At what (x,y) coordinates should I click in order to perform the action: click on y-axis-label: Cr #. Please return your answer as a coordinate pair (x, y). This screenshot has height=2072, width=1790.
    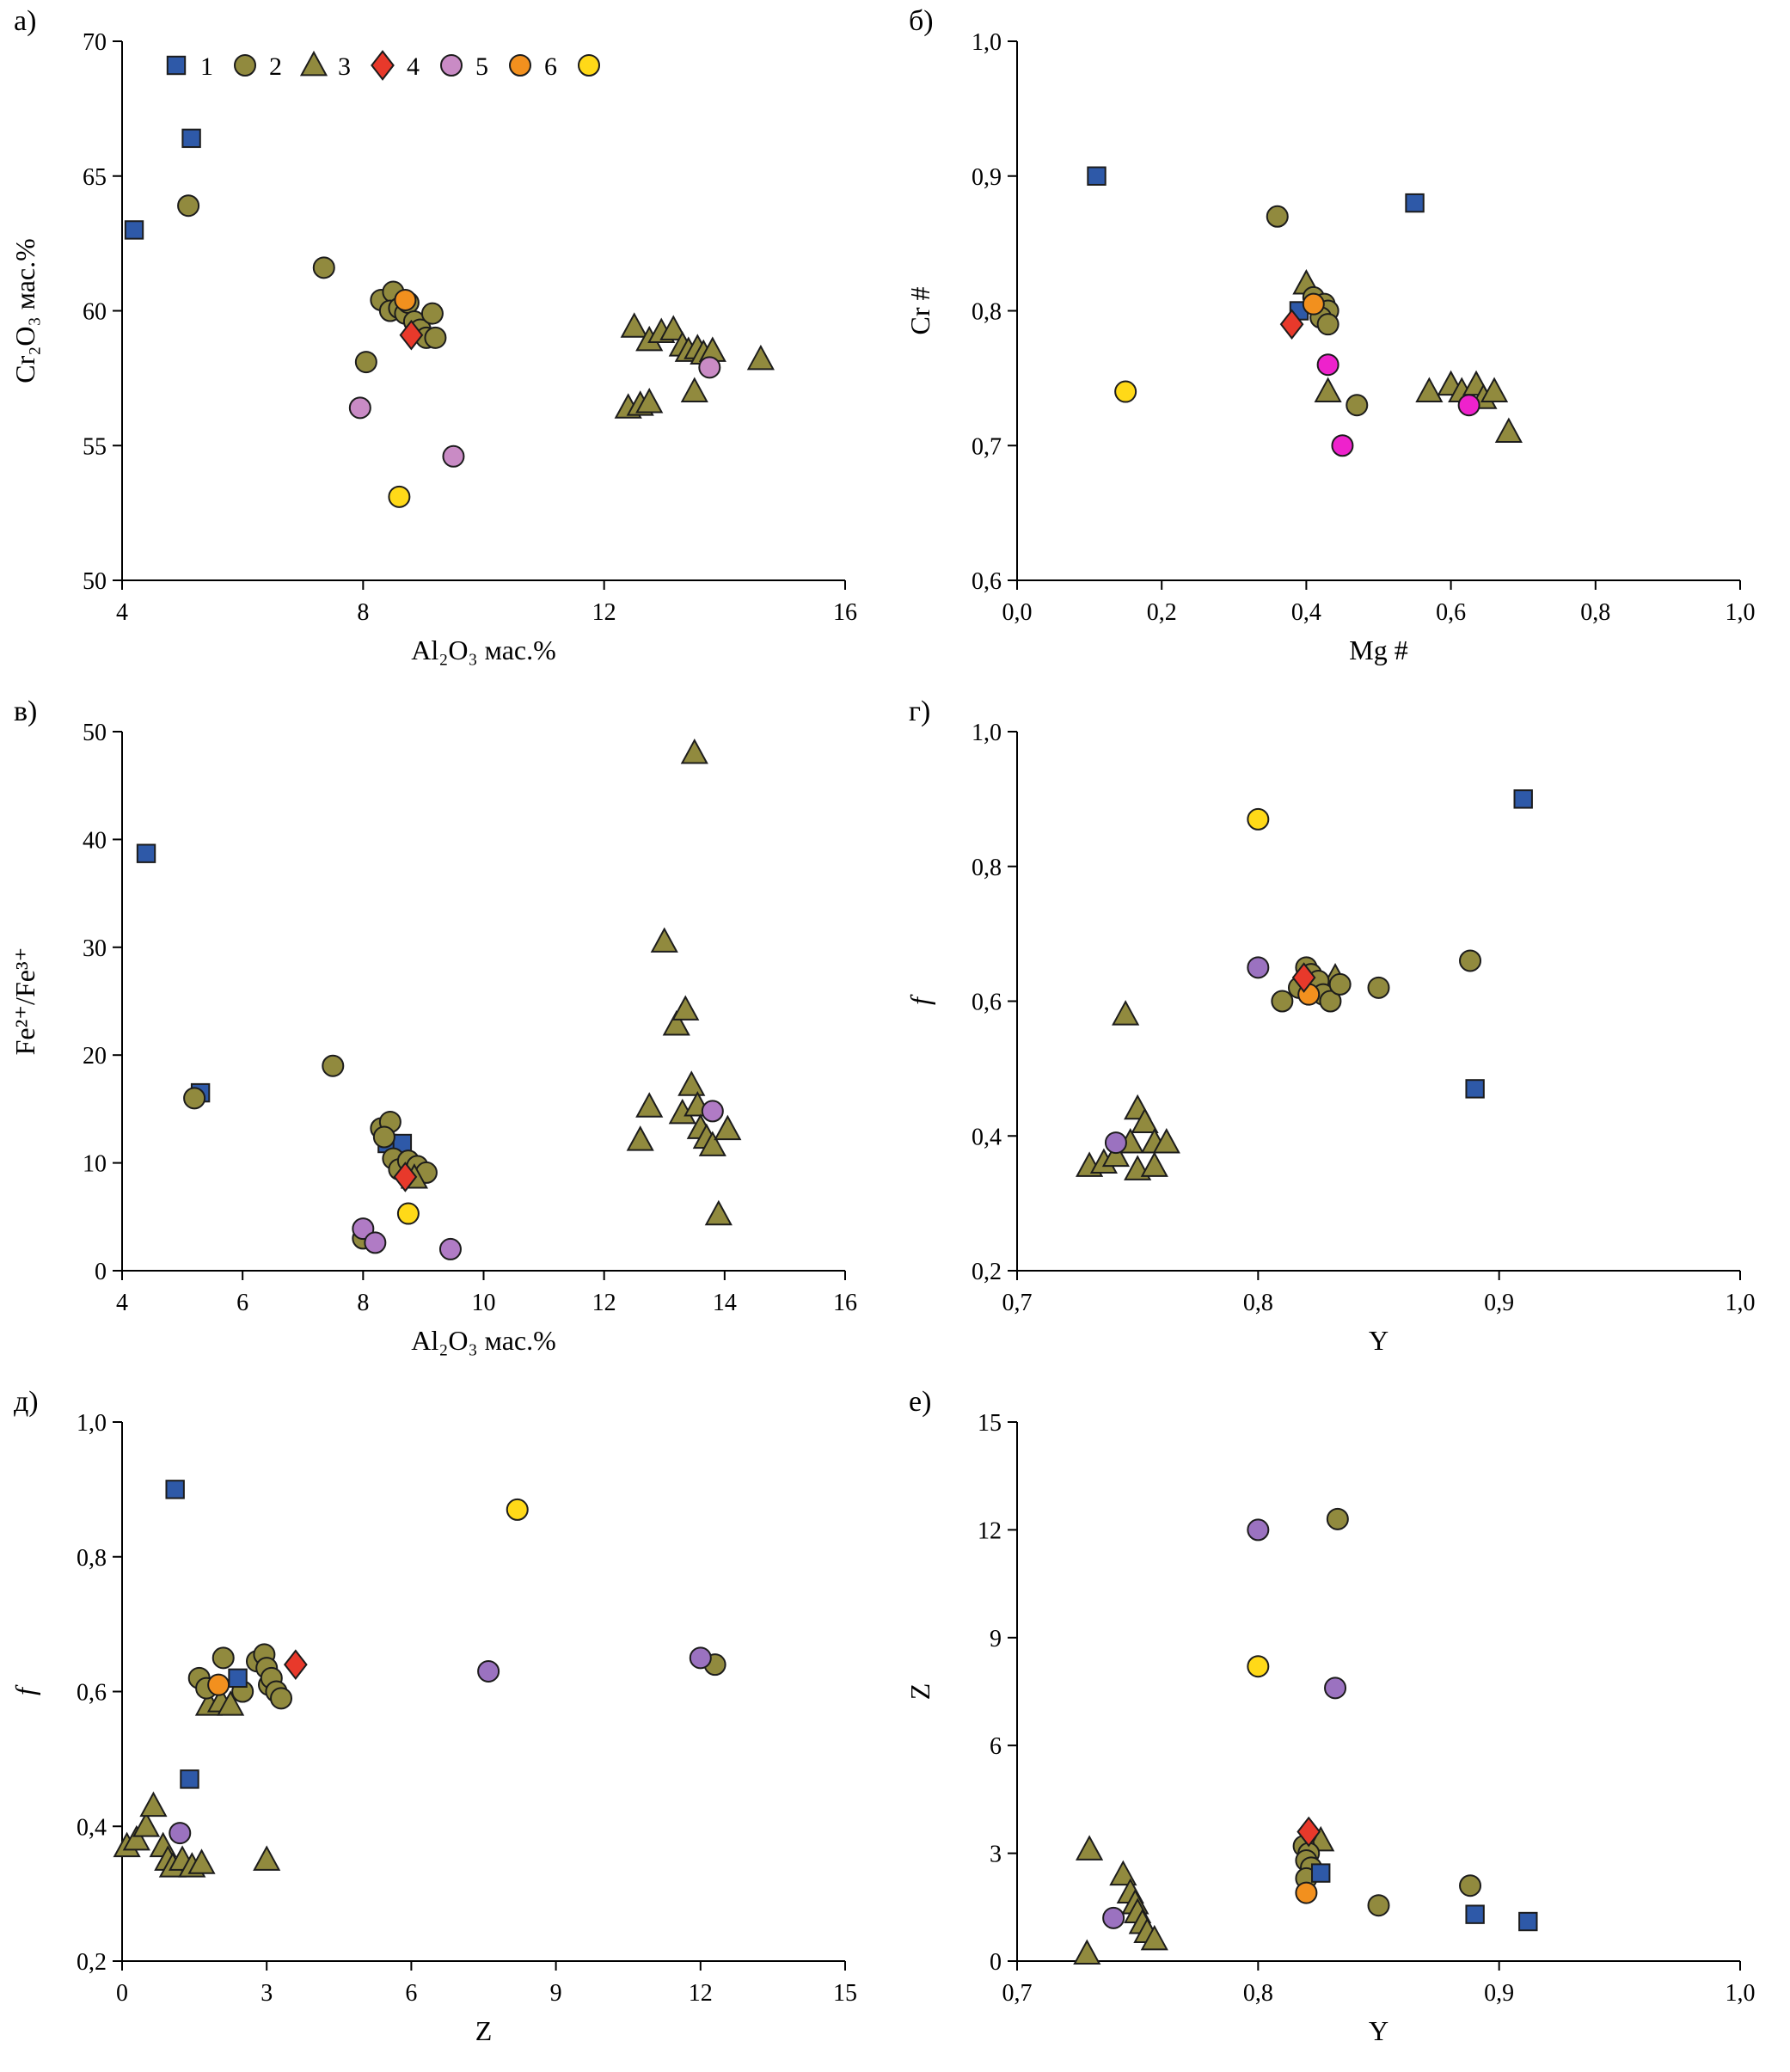
    Looking at the image, I should click on (919, 311).